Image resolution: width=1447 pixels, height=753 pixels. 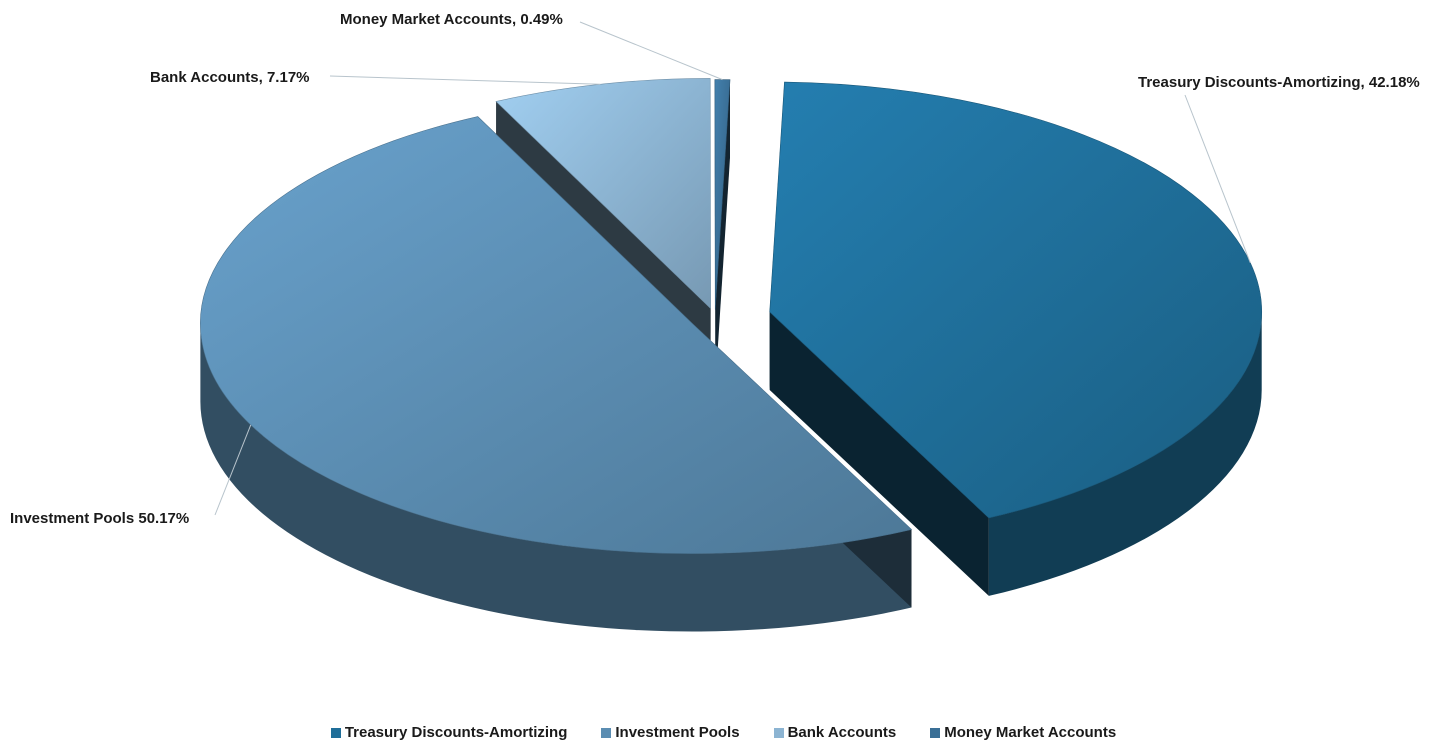 I want to click on data-label-bank-accounts: Bank Accounts, 7.17%, so click(x=230, y=77).